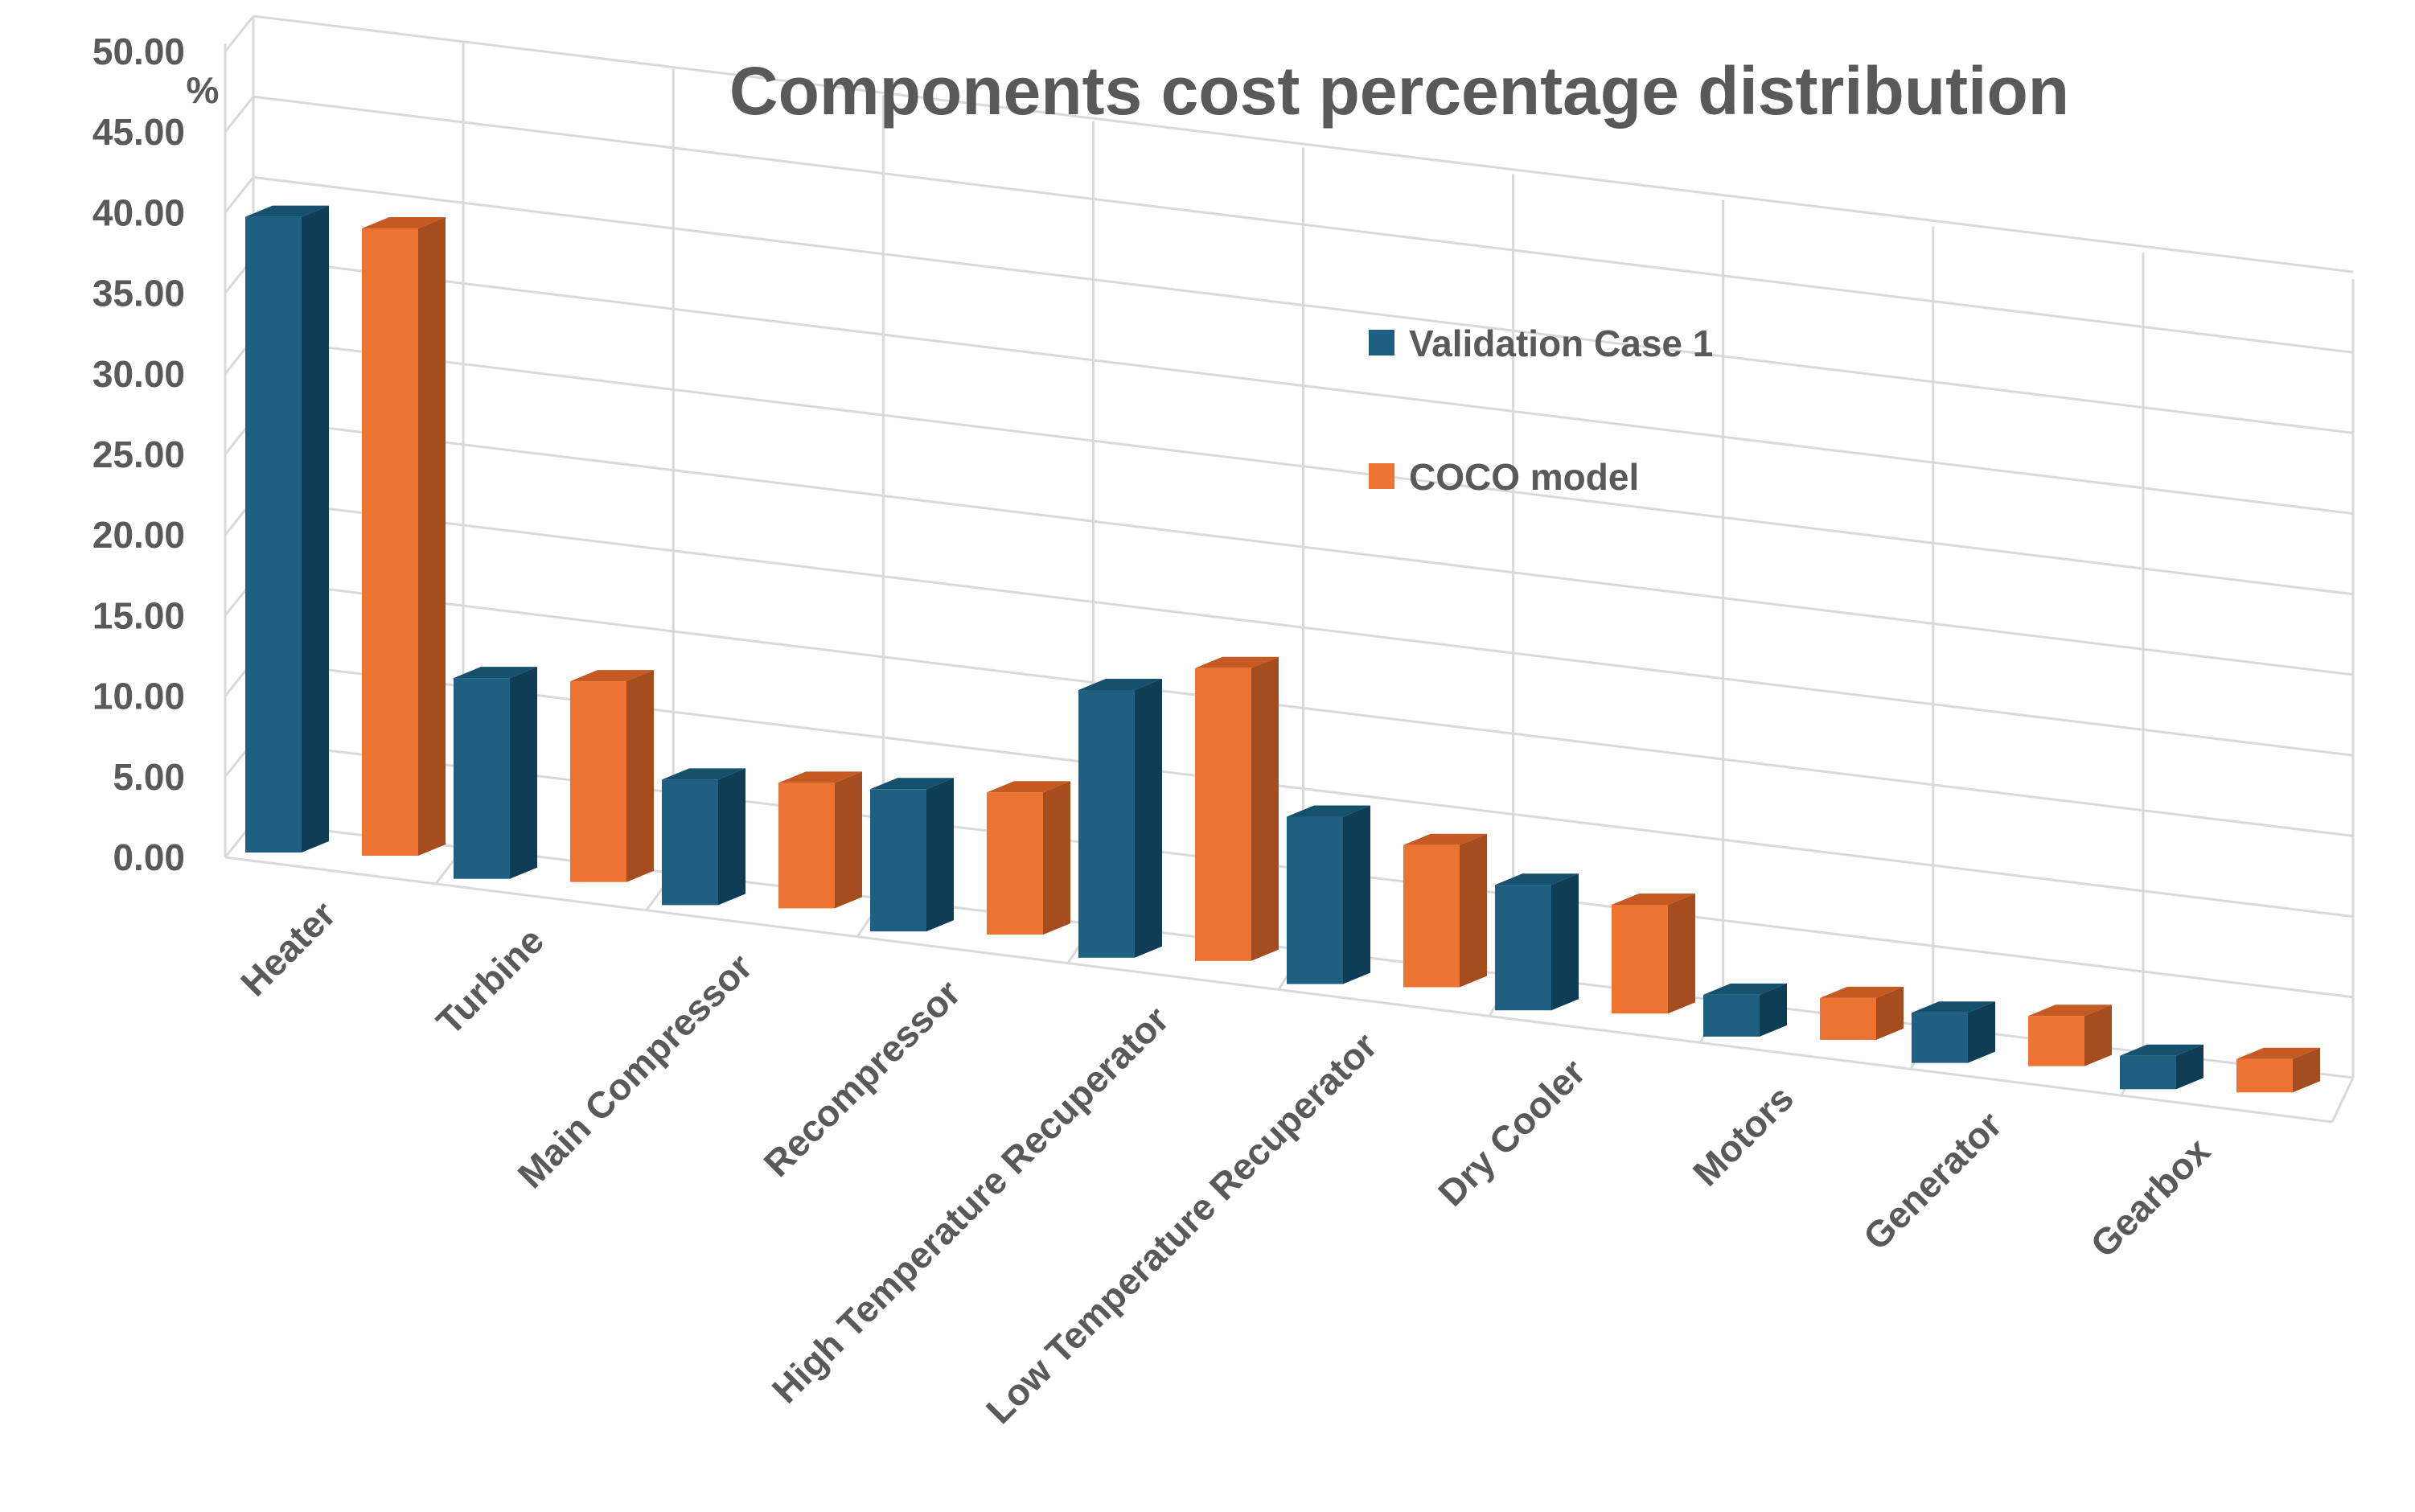 This screenshot has width=2415, height=1512. I want to click on bar-validation-case-1-generator, so click(1953, 1032).